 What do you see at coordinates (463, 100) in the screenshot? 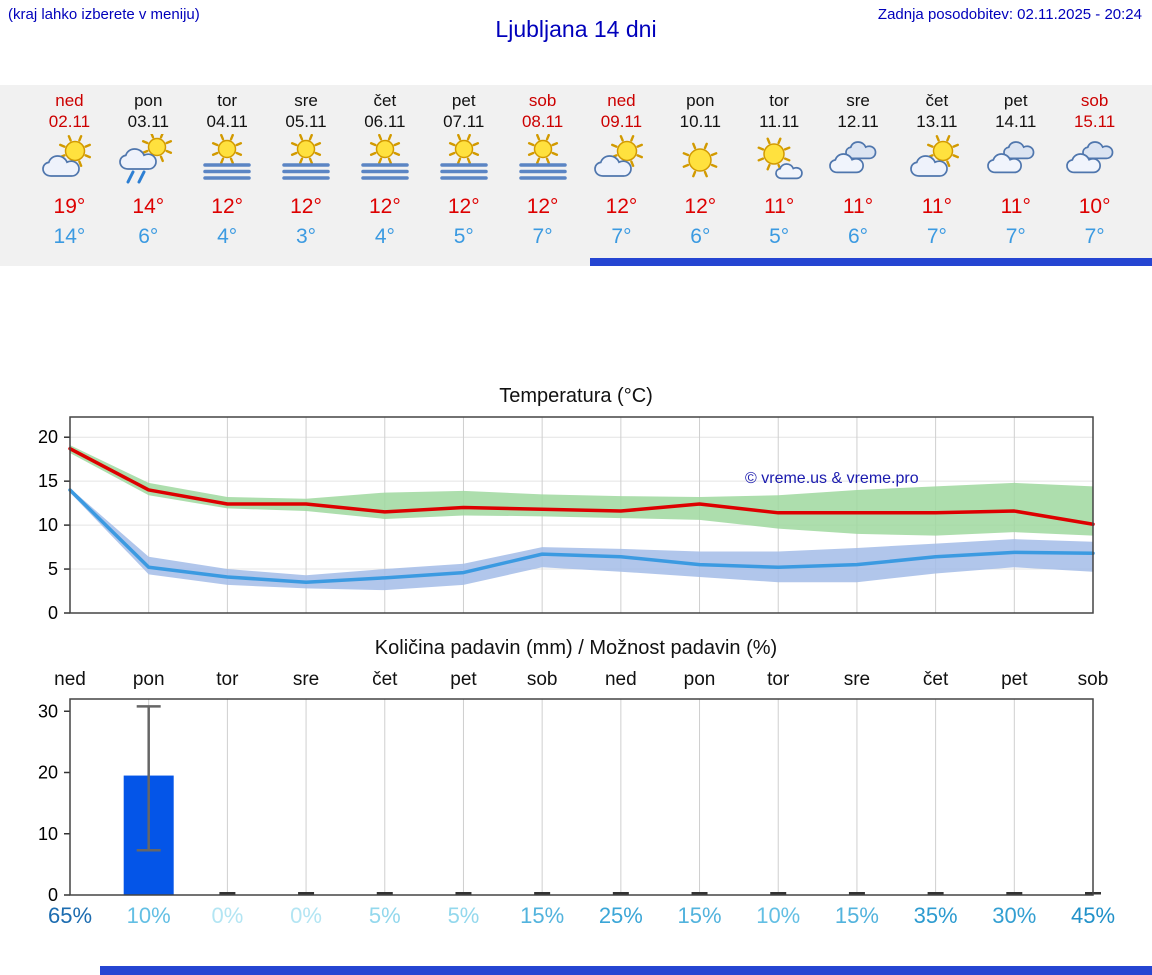
I see `day-name: pet` at bounding box center [463, 100].